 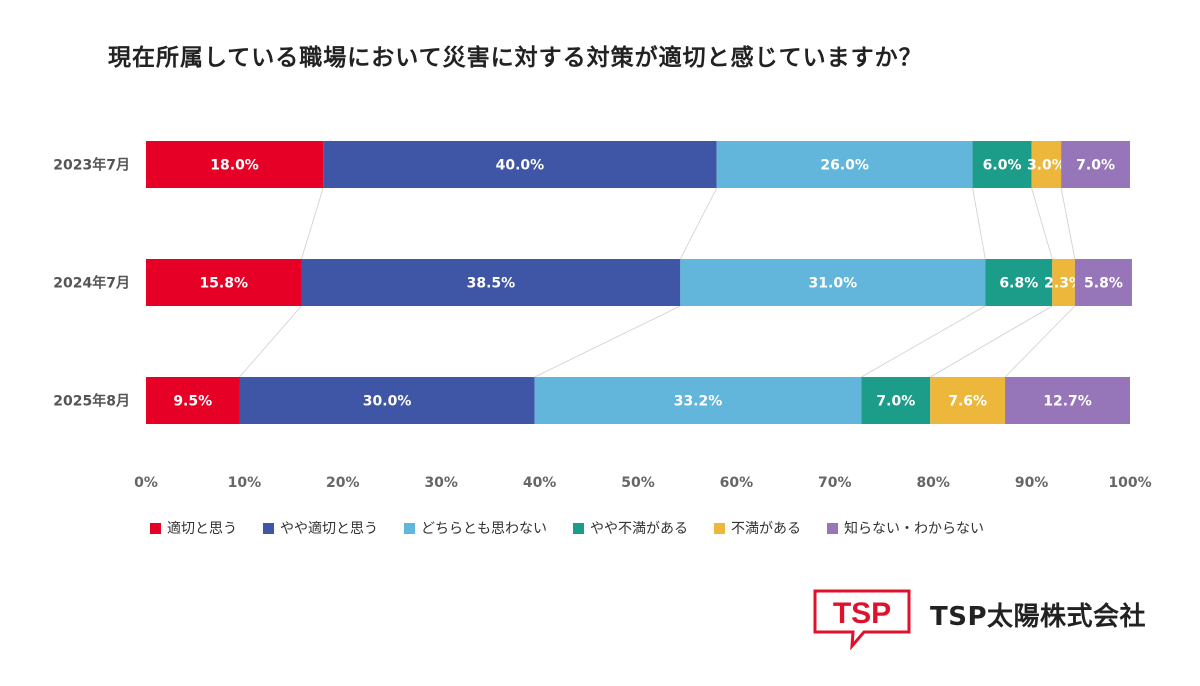 I want to click on data-label: 30.0%, so click(x=387, y=402).